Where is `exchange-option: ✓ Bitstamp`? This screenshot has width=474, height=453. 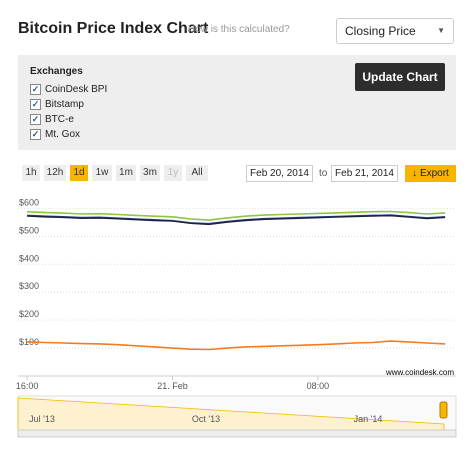 exchange-option: ✓ Bitstamp is located at coordinates (57, 104).